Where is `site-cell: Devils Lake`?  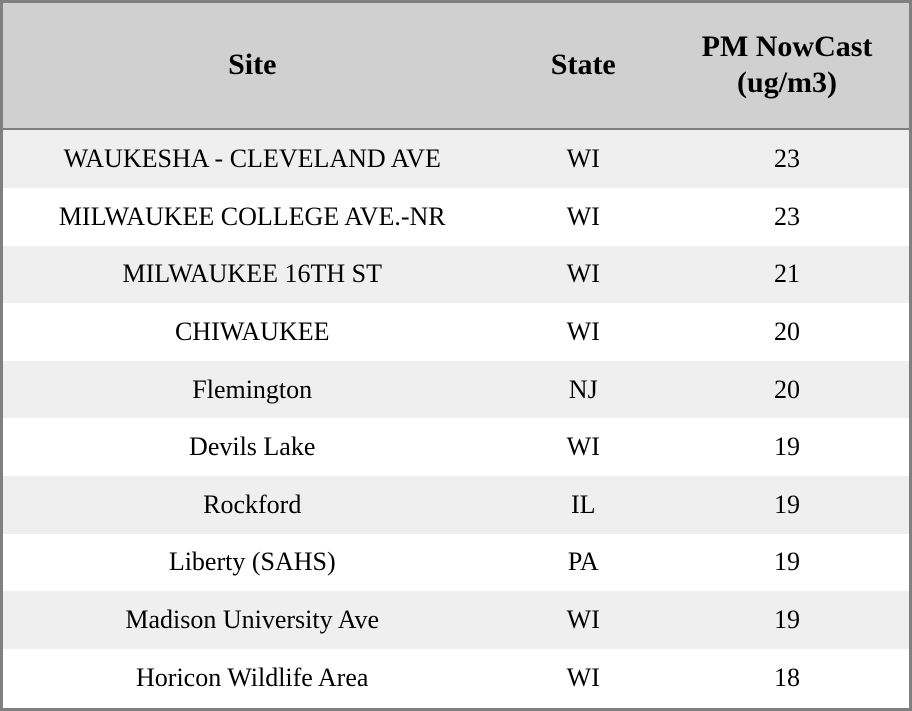 site-cell: Devils Lake is located at coordinates (251, 447).